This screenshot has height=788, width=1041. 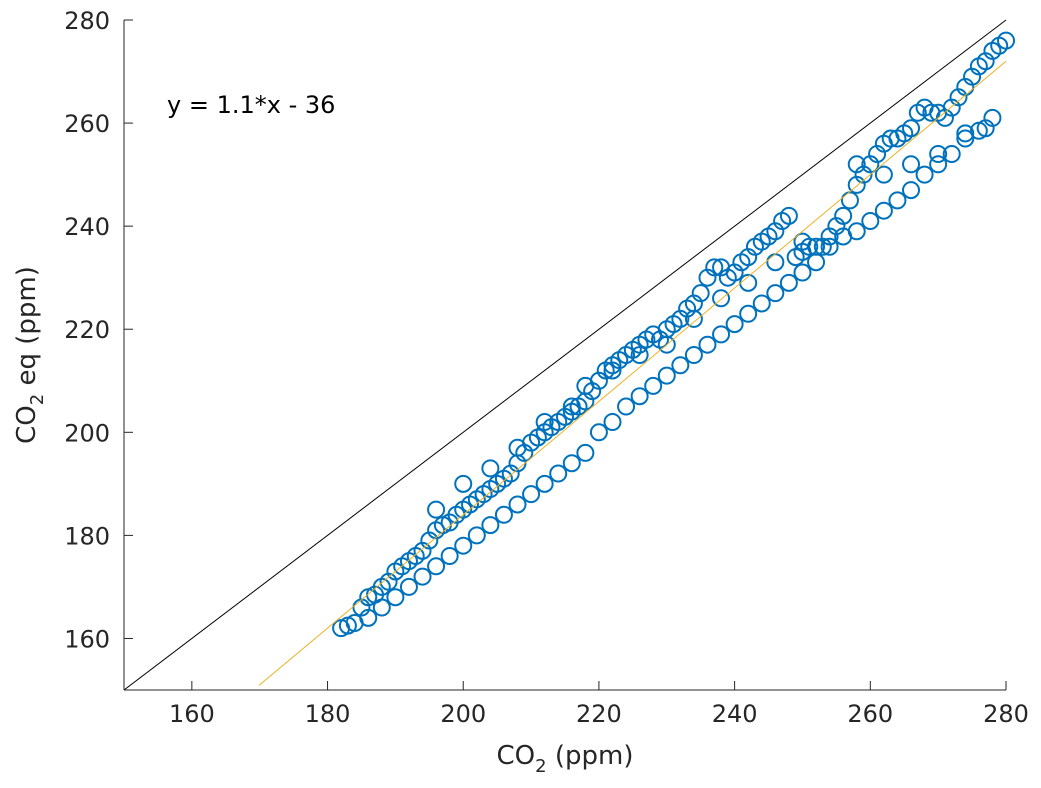 What do you see at coordinates (87, 536) in the screenshot?
I see `y-tick-label: 180` at bounding box center [87, 536].